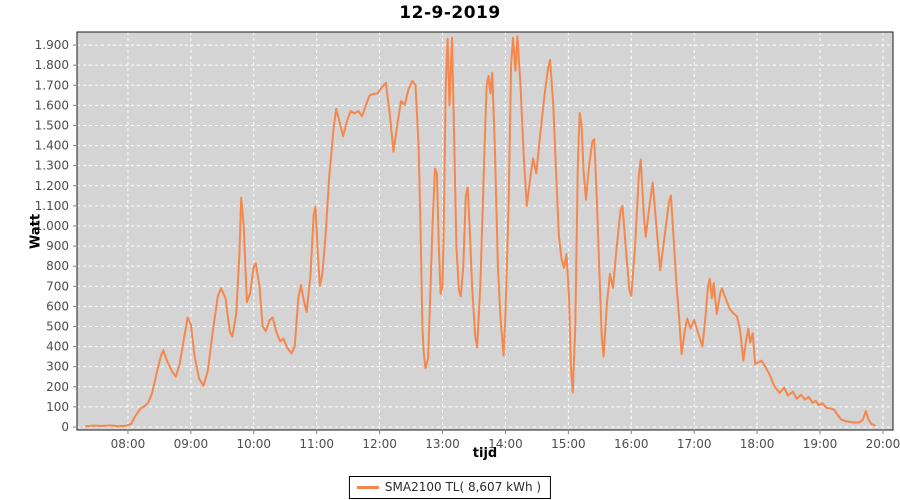  Describe the element at coordinates (450, 13) in the screenshot. I see `chart-title: 12-9-2019` at that location.